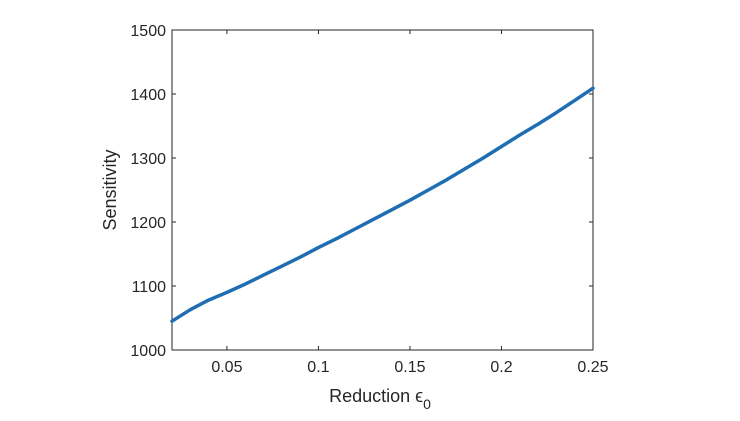  Describe the element at coordinates (226, 367) in the screenshot. I see `x-tick-label: 0.05` at that location.